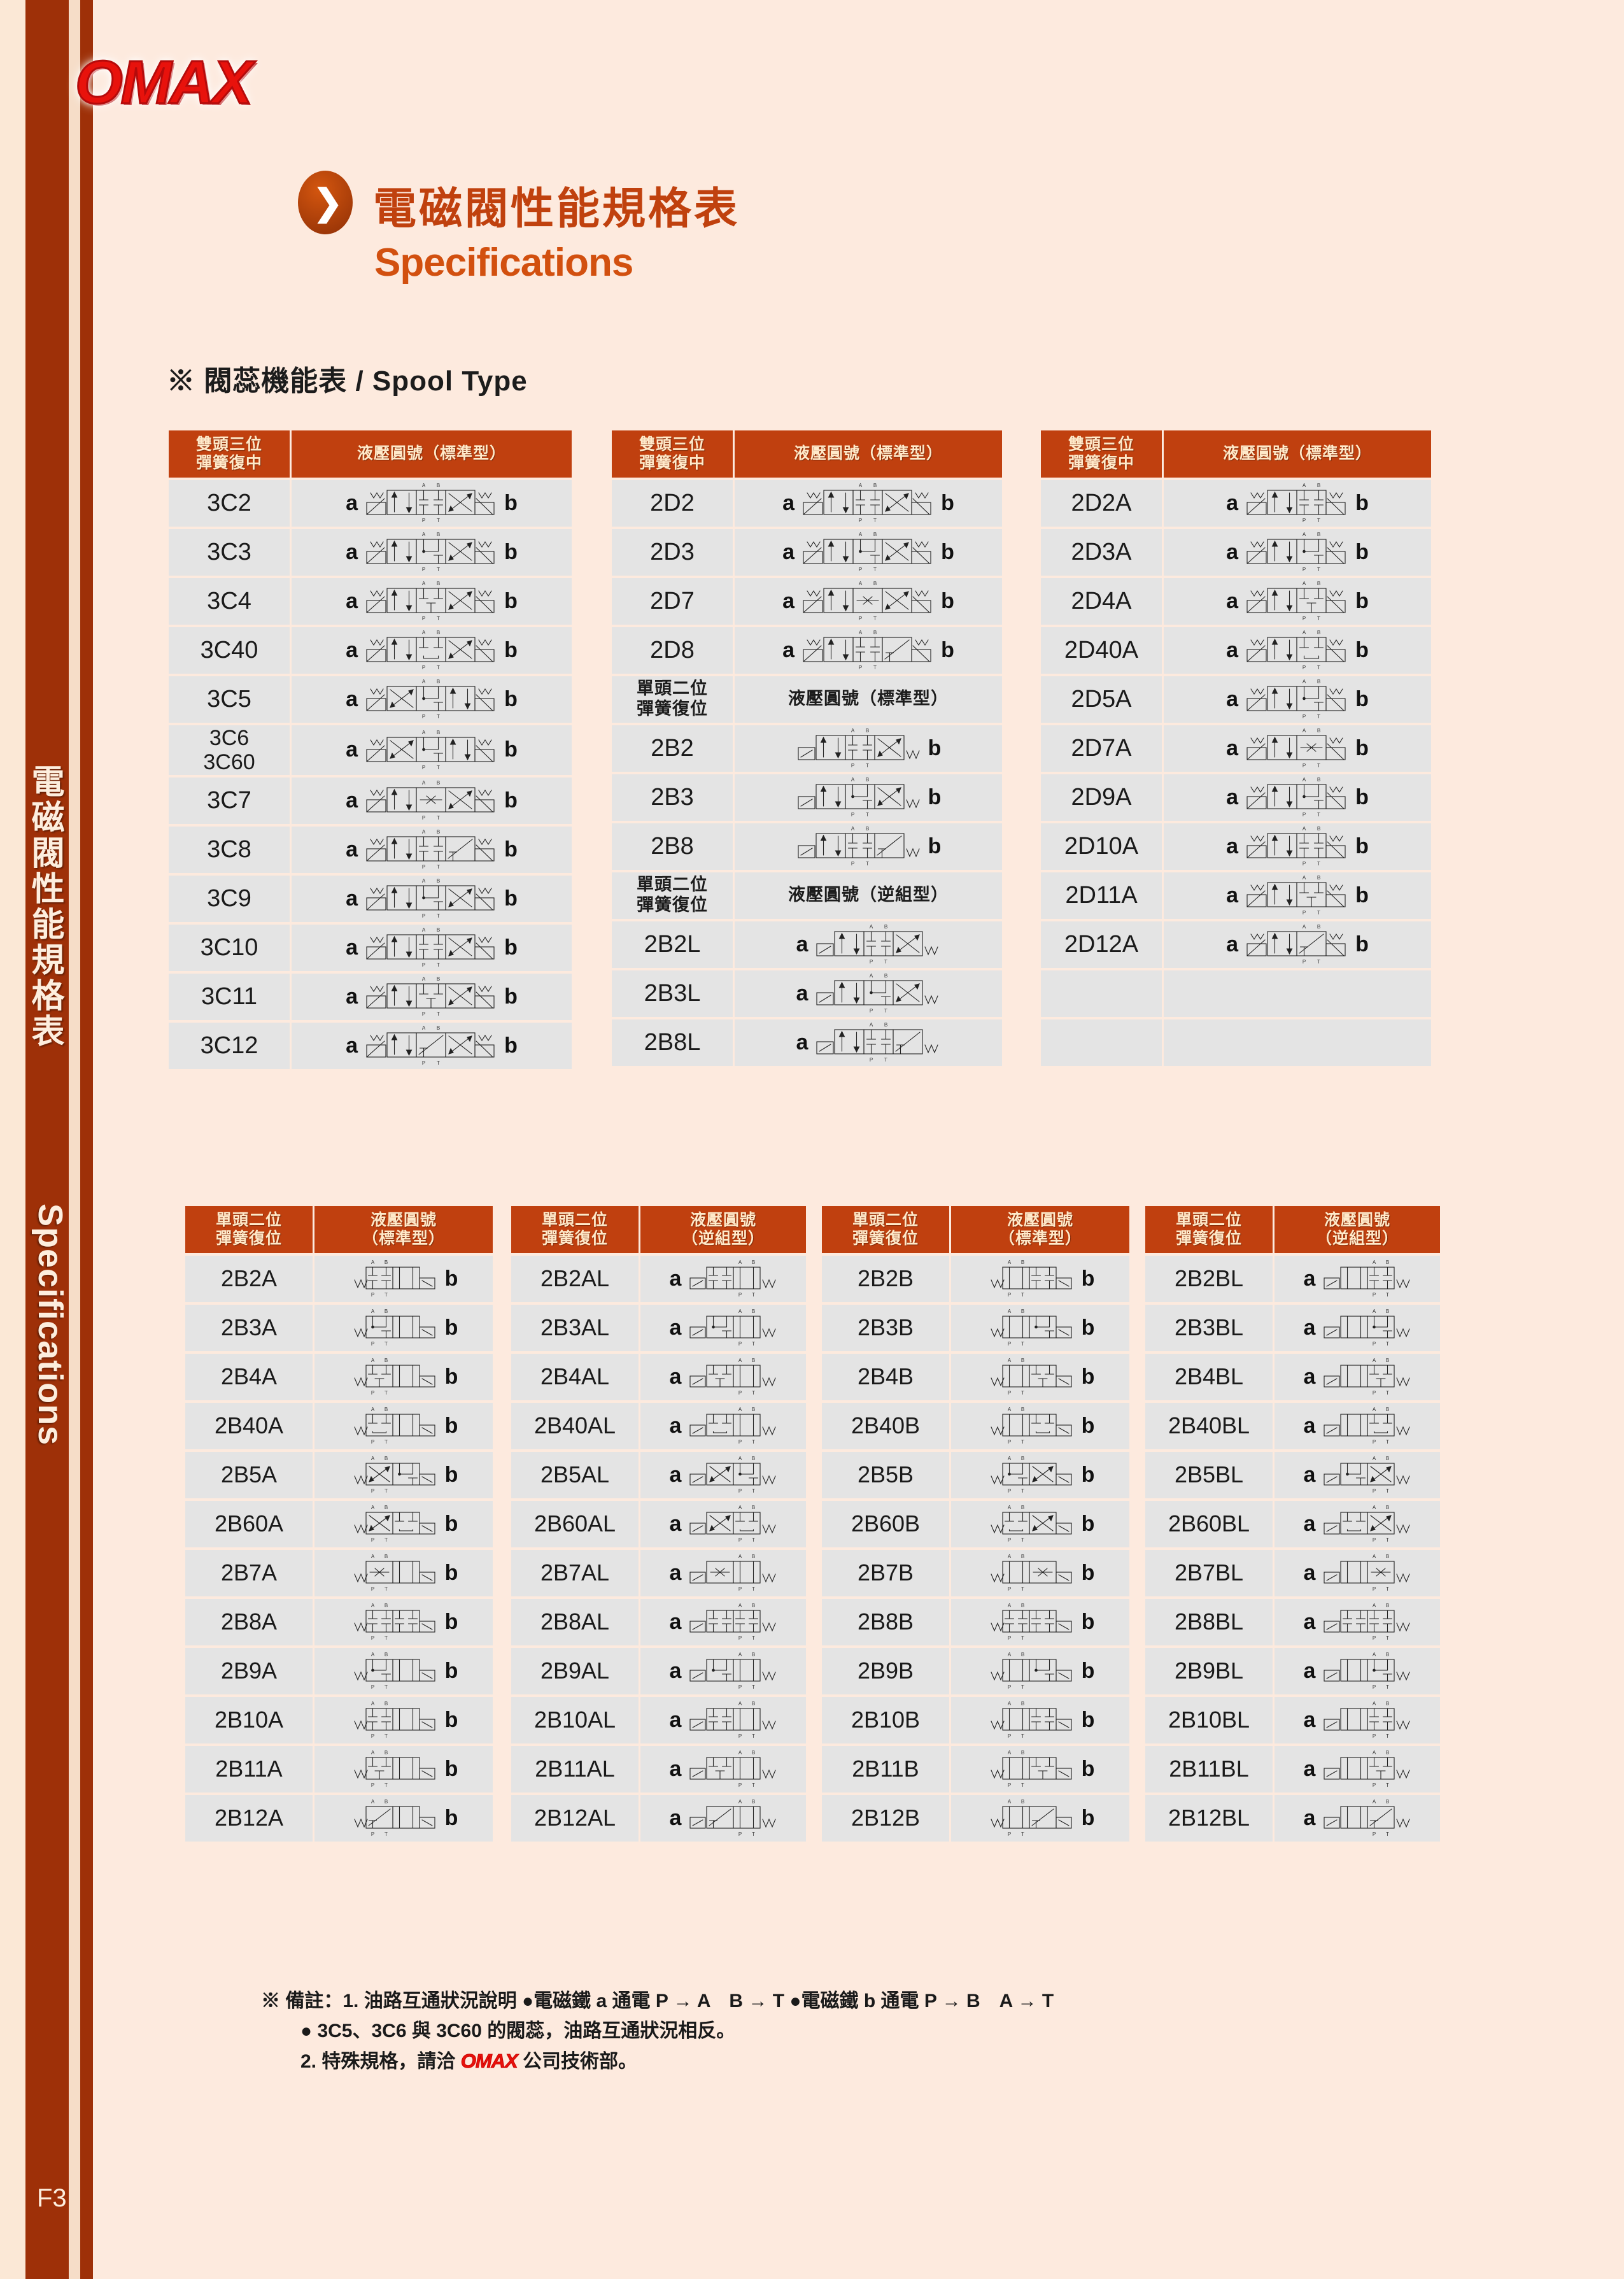  Describe the element at coordinates (868, 699) in the screenshot. I see `subheader-symbol: 液壓圓號（標準型）` at that location.